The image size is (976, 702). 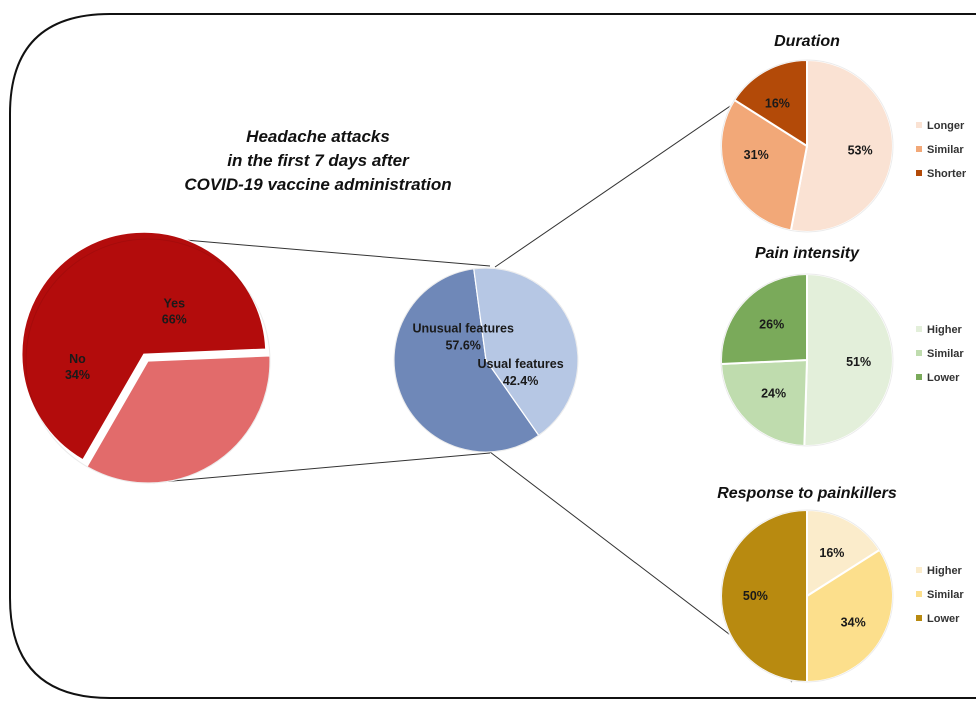 I want to click on duration-legend: Longer Similar Shorter, so click(x=941, y=150).